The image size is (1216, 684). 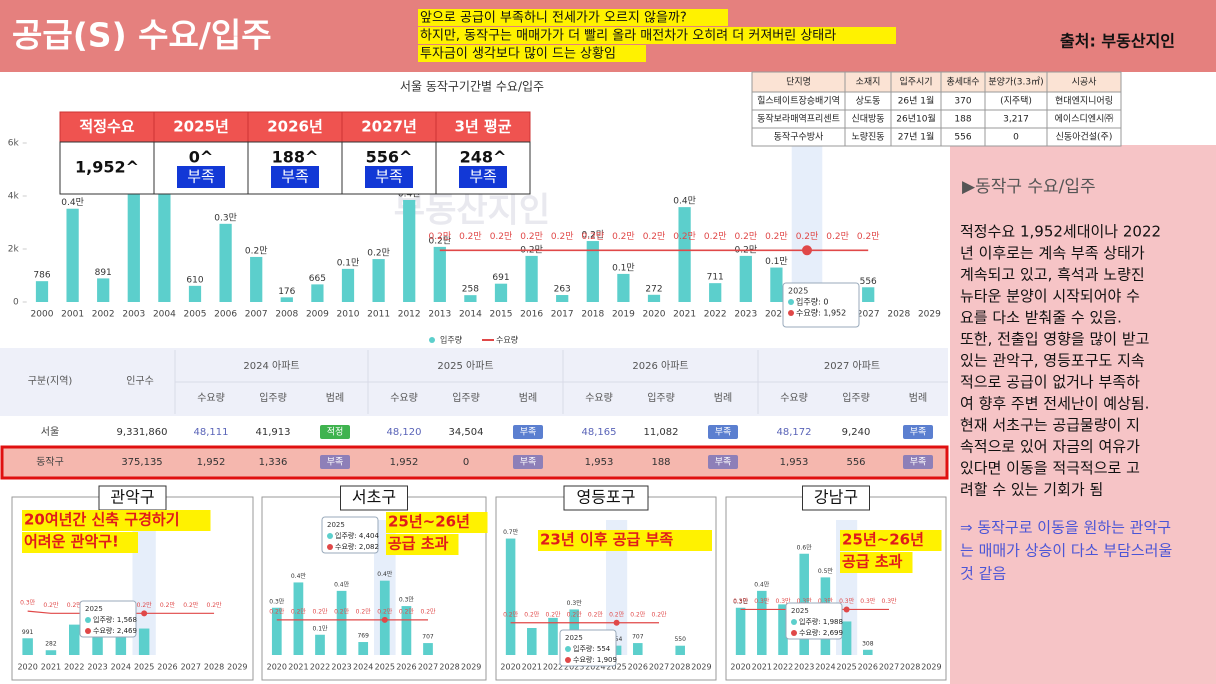 I want to click on table-cell: 0, so click(x=466, y=462).